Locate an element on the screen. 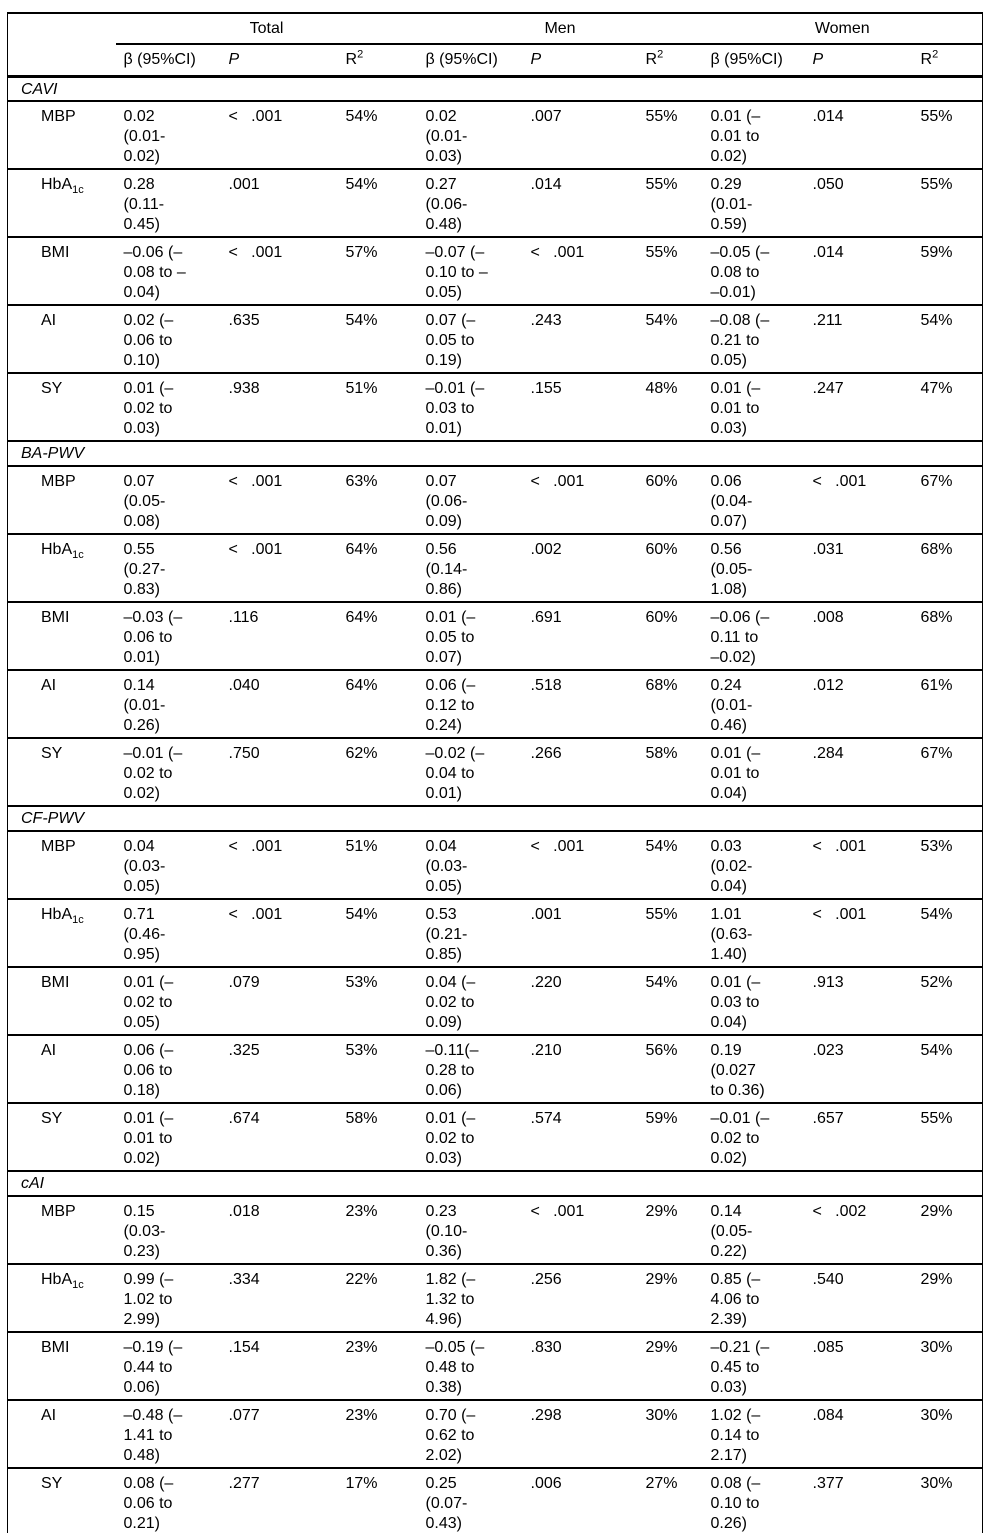  r-squared-cell: 23% is located at coordinates (377, 1230).